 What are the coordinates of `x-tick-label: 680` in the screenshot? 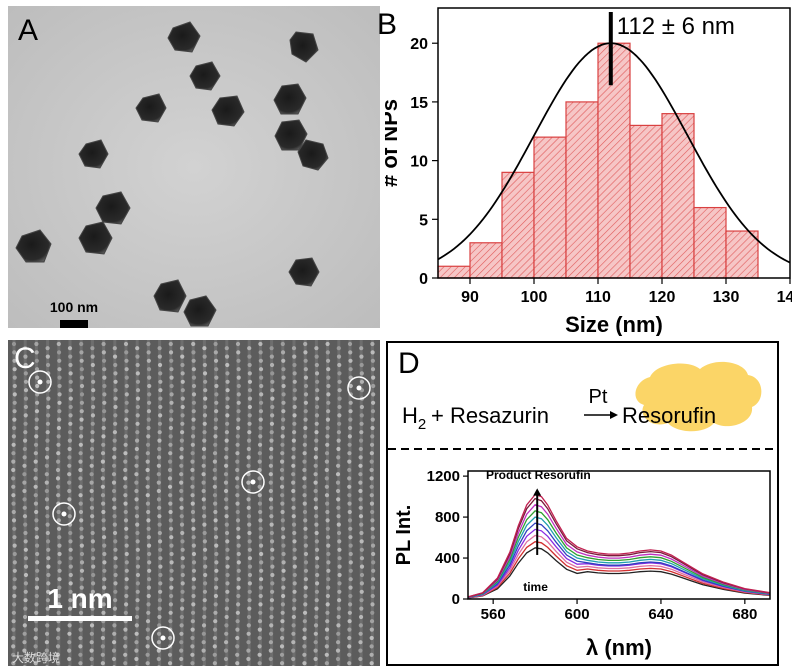 It's located at (744, 614).